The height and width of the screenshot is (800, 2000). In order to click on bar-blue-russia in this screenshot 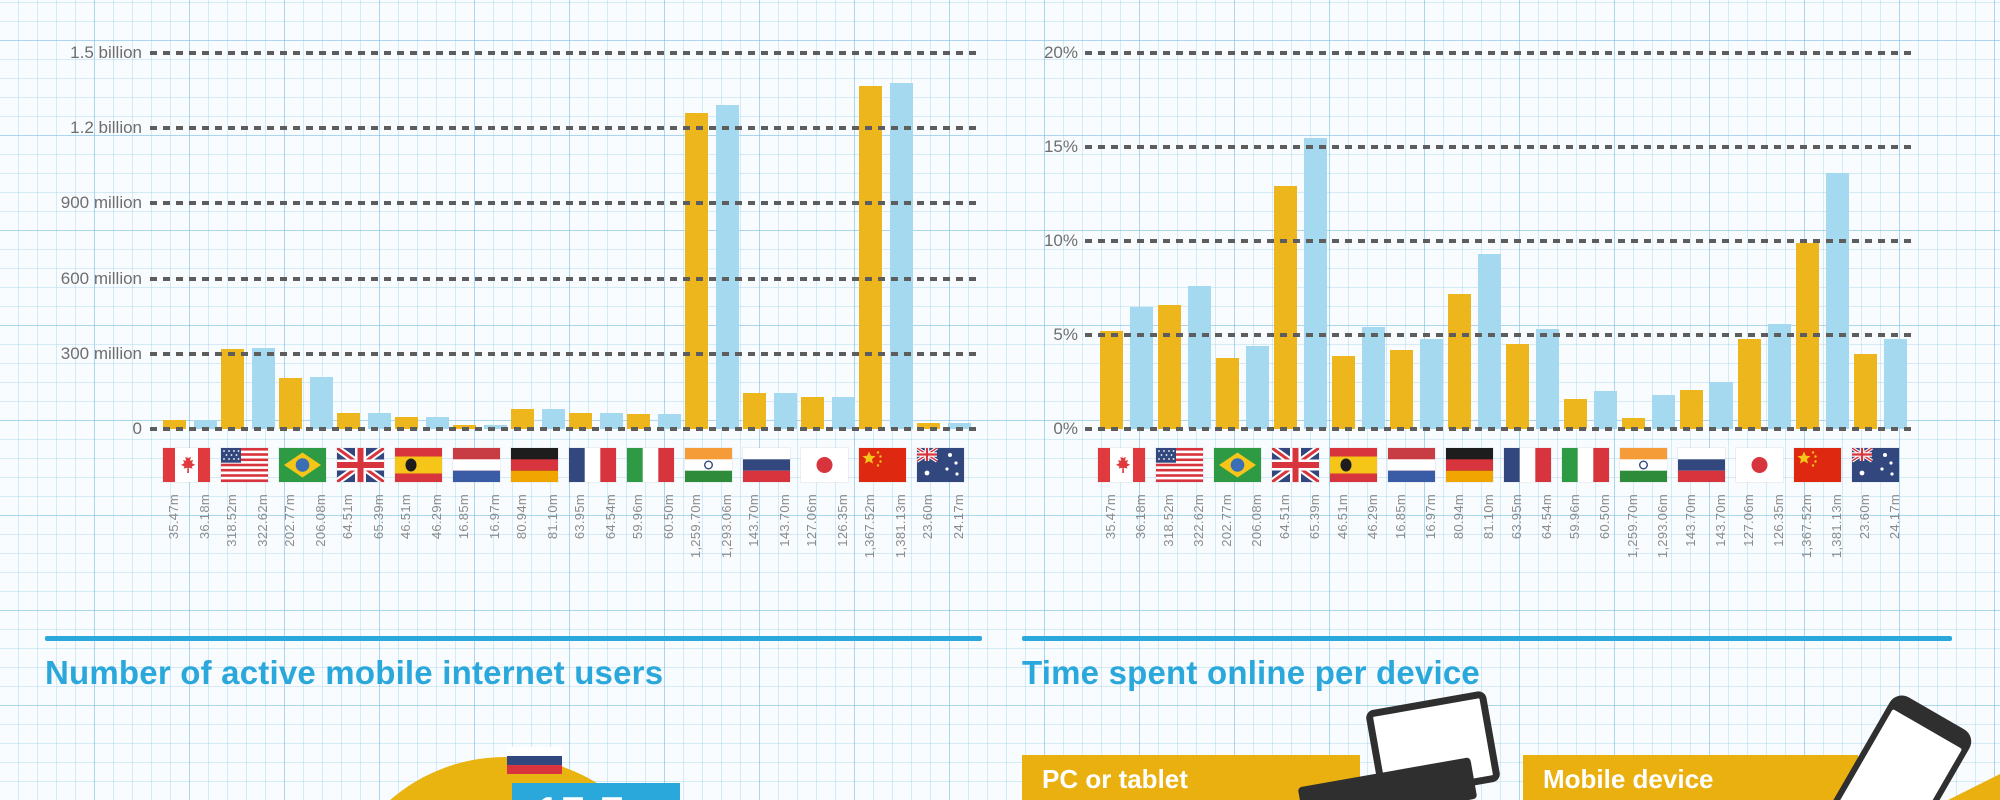, I will do `click(785, 410)`.